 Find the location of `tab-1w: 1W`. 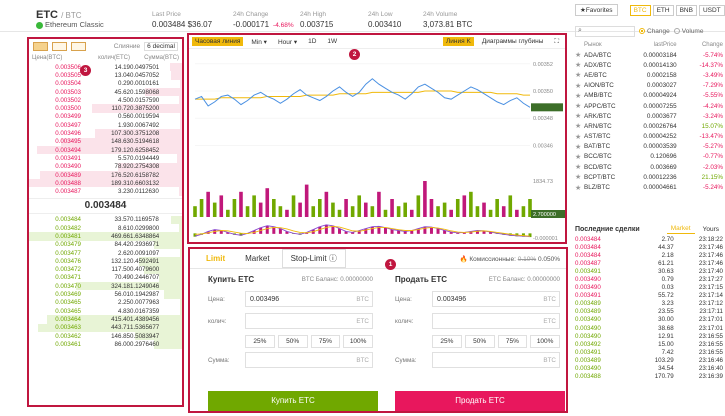

tab-1w: 1W is located at coordinates (332, 41).